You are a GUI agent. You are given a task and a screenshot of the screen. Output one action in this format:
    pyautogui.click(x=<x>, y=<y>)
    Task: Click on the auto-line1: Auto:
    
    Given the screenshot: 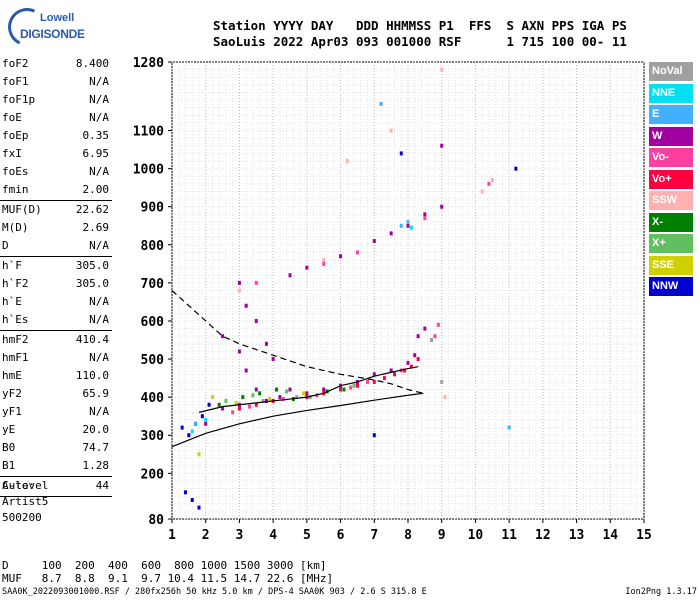 What is the action you would take?
    pyautogui.click(x=19, y=485)
    